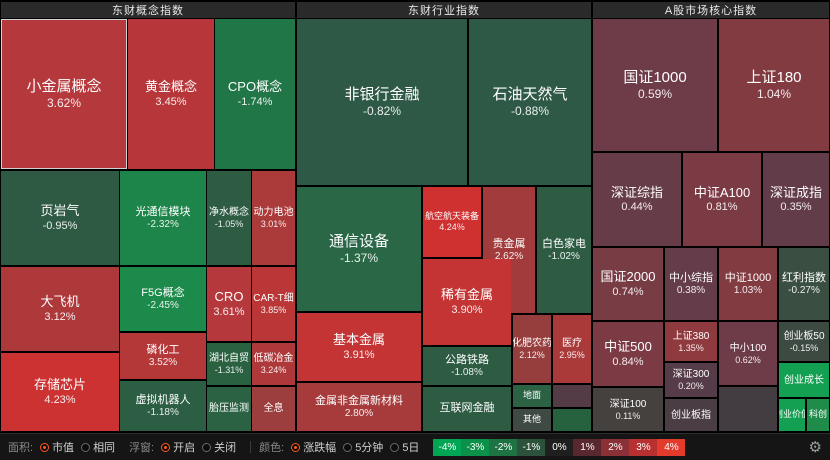 The width and height of the screenshot is (830, 460). I want to click on tile-name: 地面, so click(531, 395).